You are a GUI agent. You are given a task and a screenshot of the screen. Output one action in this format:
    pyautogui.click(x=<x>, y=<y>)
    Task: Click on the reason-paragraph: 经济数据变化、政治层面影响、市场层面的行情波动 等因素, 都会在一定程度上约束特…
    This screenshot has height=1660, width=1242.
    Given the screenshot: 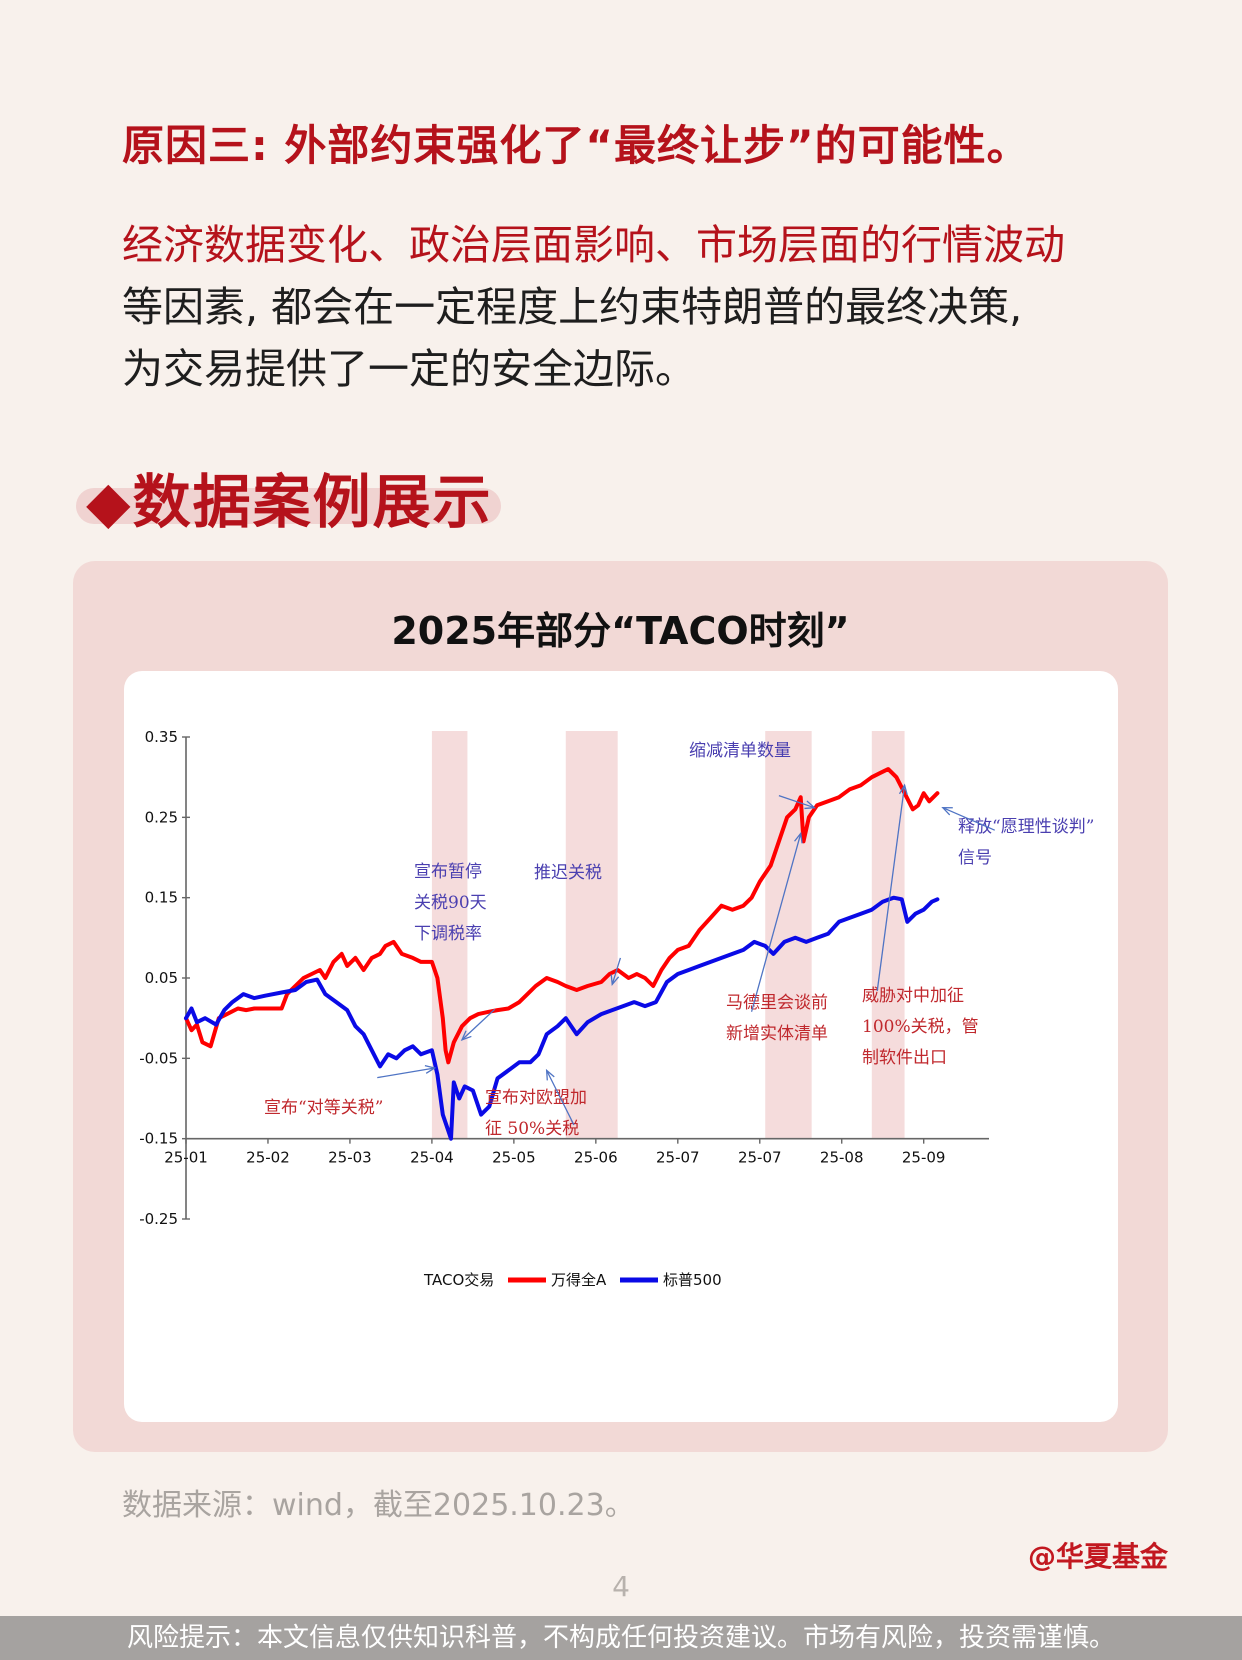 What is the action you would take?
    pyautogui.click(x=632, y=307)
    